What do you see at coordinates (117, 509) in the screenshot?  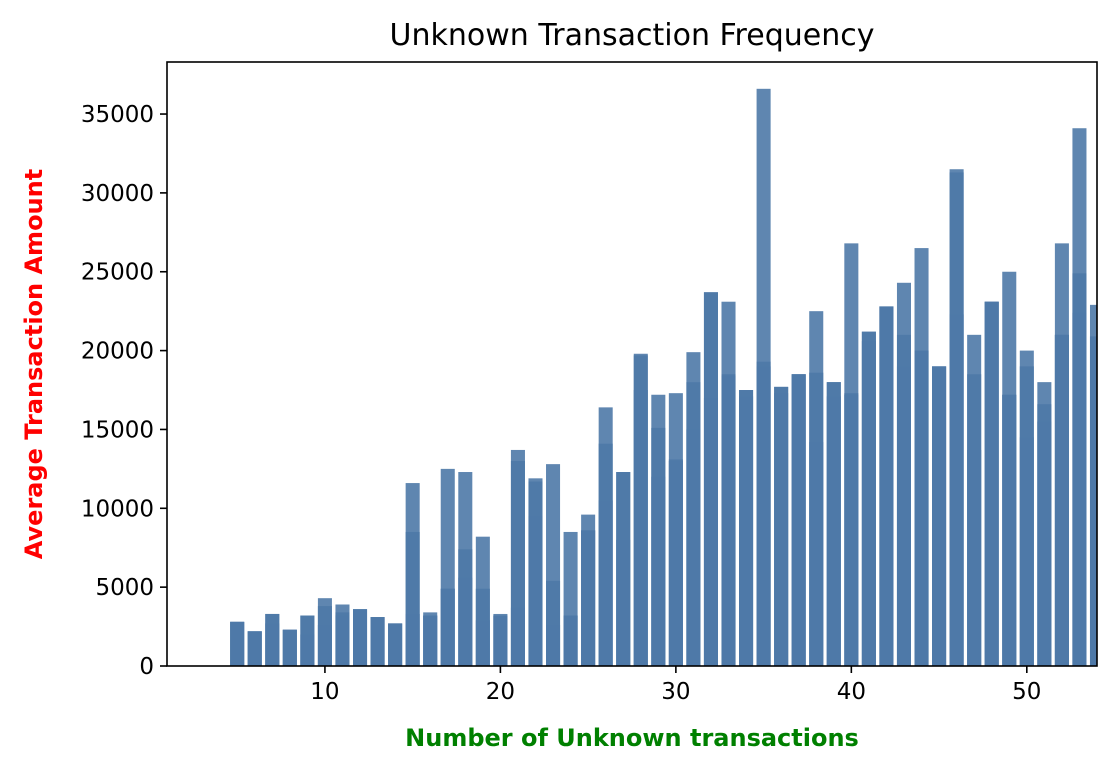 I see `y-tick-label: 10000` at bounding box center [117, 509].